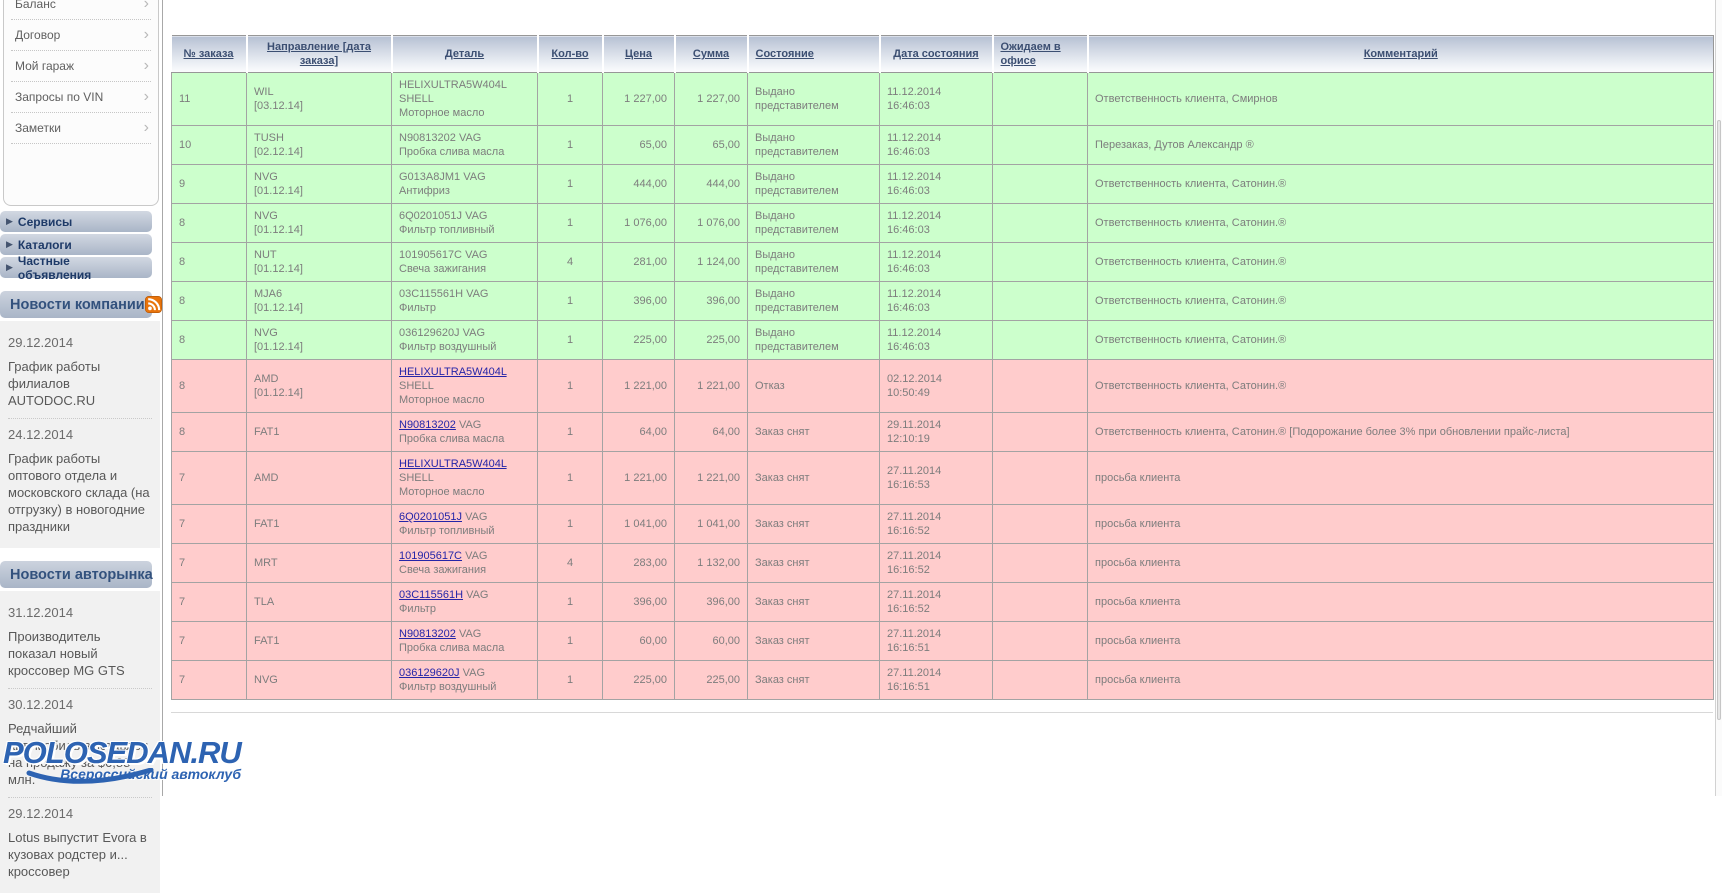 Image resolution: width=1722 pixels, height=893 pixels. Describe the element at coordinates (1400, 145) in the screenshot. I see `comment-cell: Перезаказ, Дутов Александр ®` at that location.